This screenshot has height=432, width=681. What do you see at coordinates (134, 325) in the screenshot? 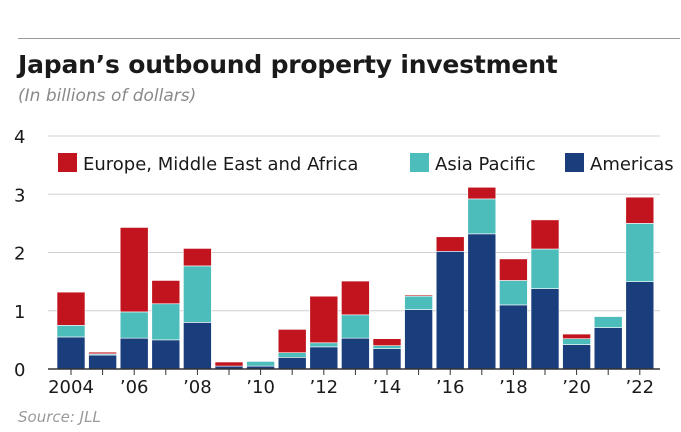
I see `bar-segment-asia-pacific-2006` at bounding box center [134, 325].